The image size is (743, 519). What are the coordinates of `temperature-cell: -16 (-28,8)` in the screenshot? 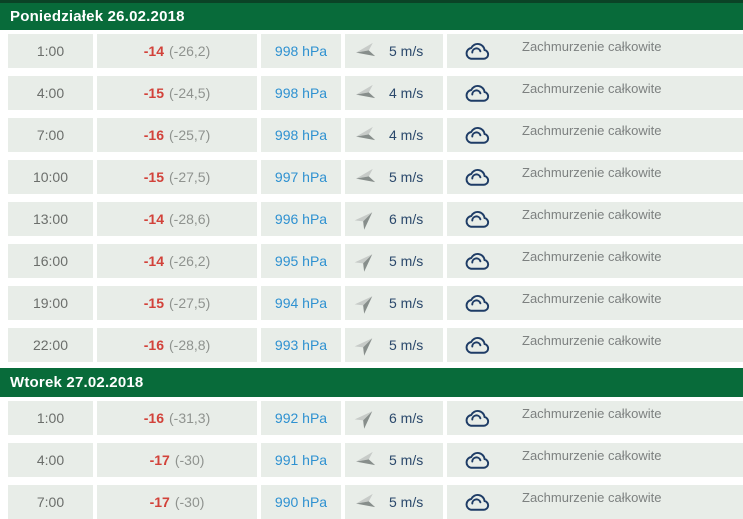 It's located at (177, 345).